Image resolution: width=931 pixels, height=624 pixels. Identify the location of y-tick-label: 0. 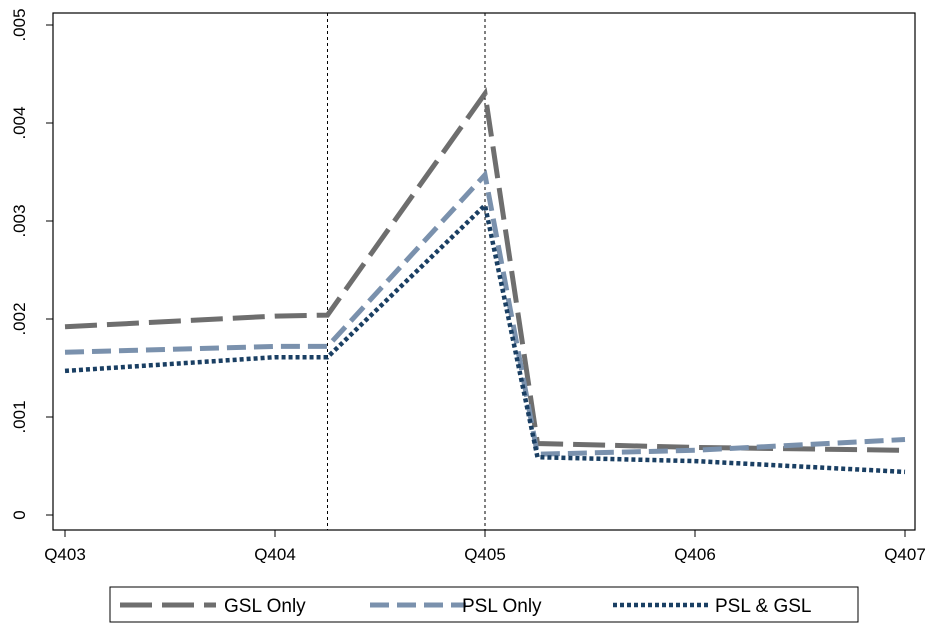
(19, 514).